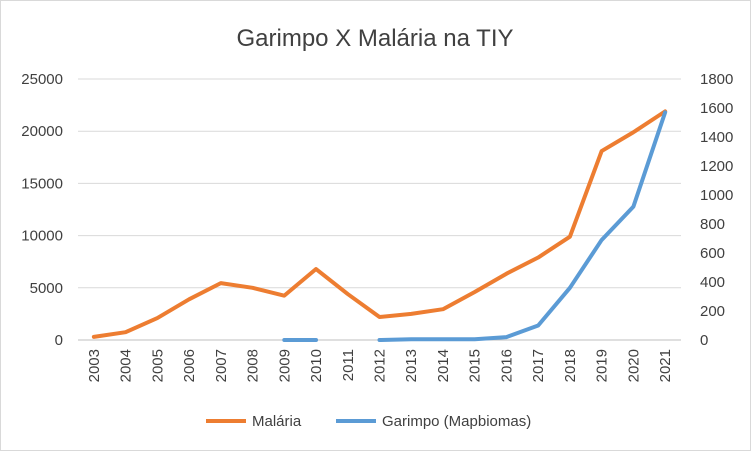  I want to click on legend-label: Malária, so click(277, 421).